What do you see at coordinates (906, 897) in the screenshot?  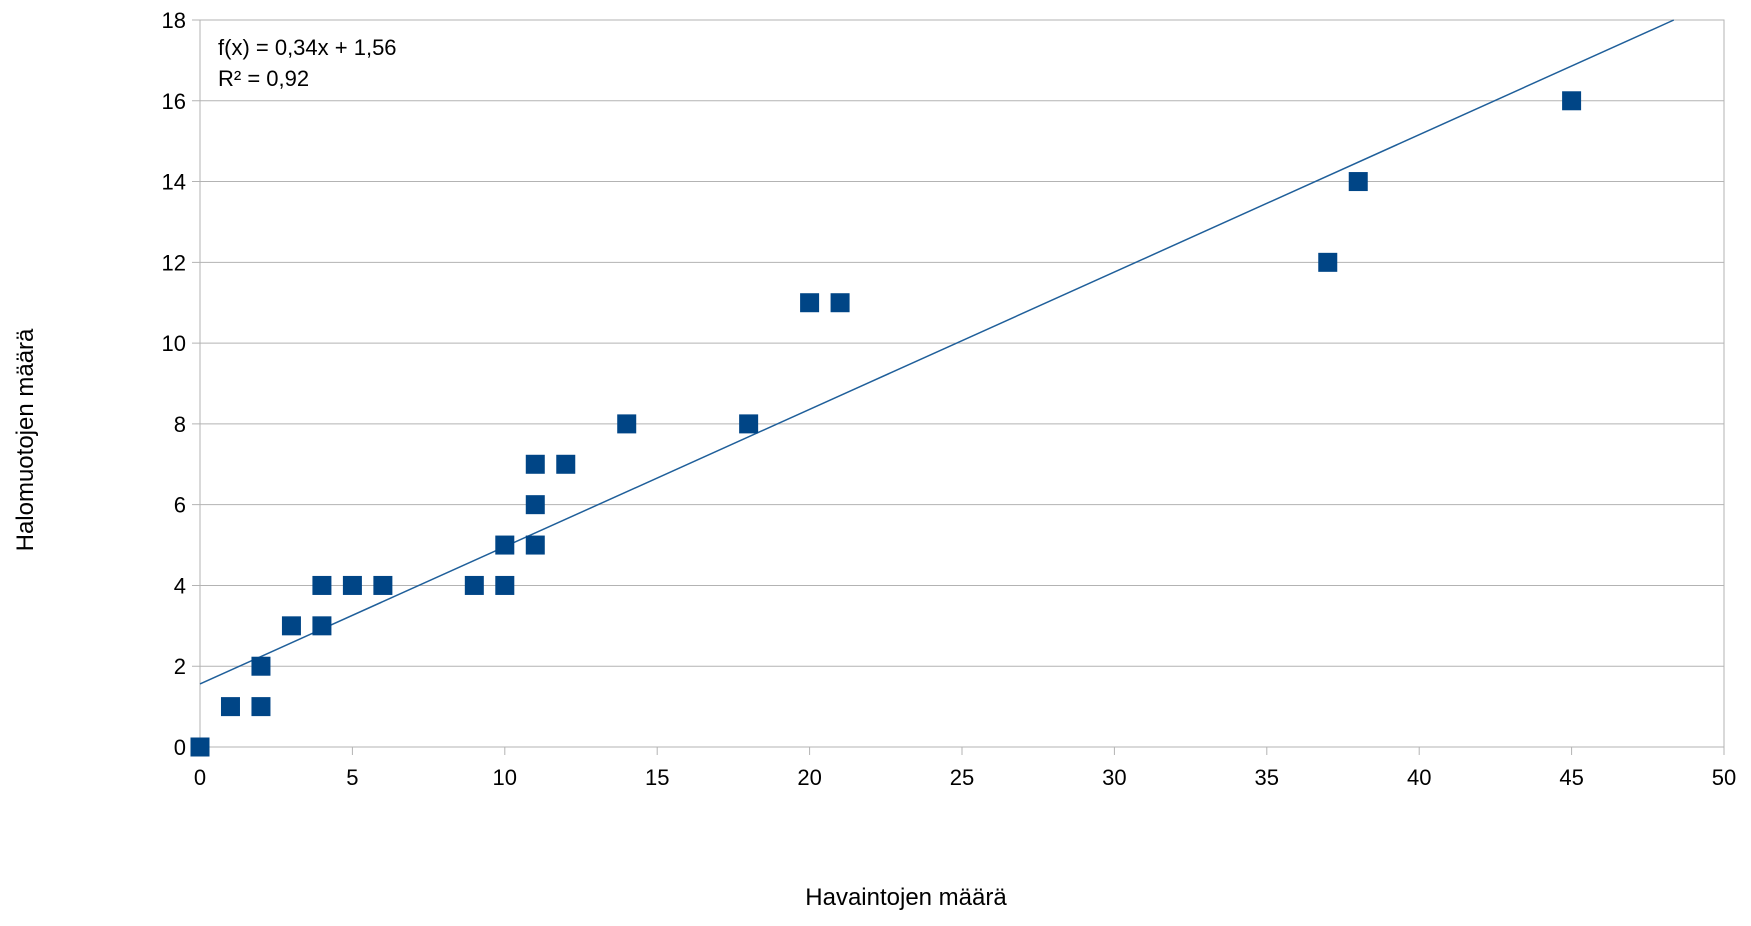 I see `x-axis-title: Havaintojen määrä` at bounding box center [906, 897].